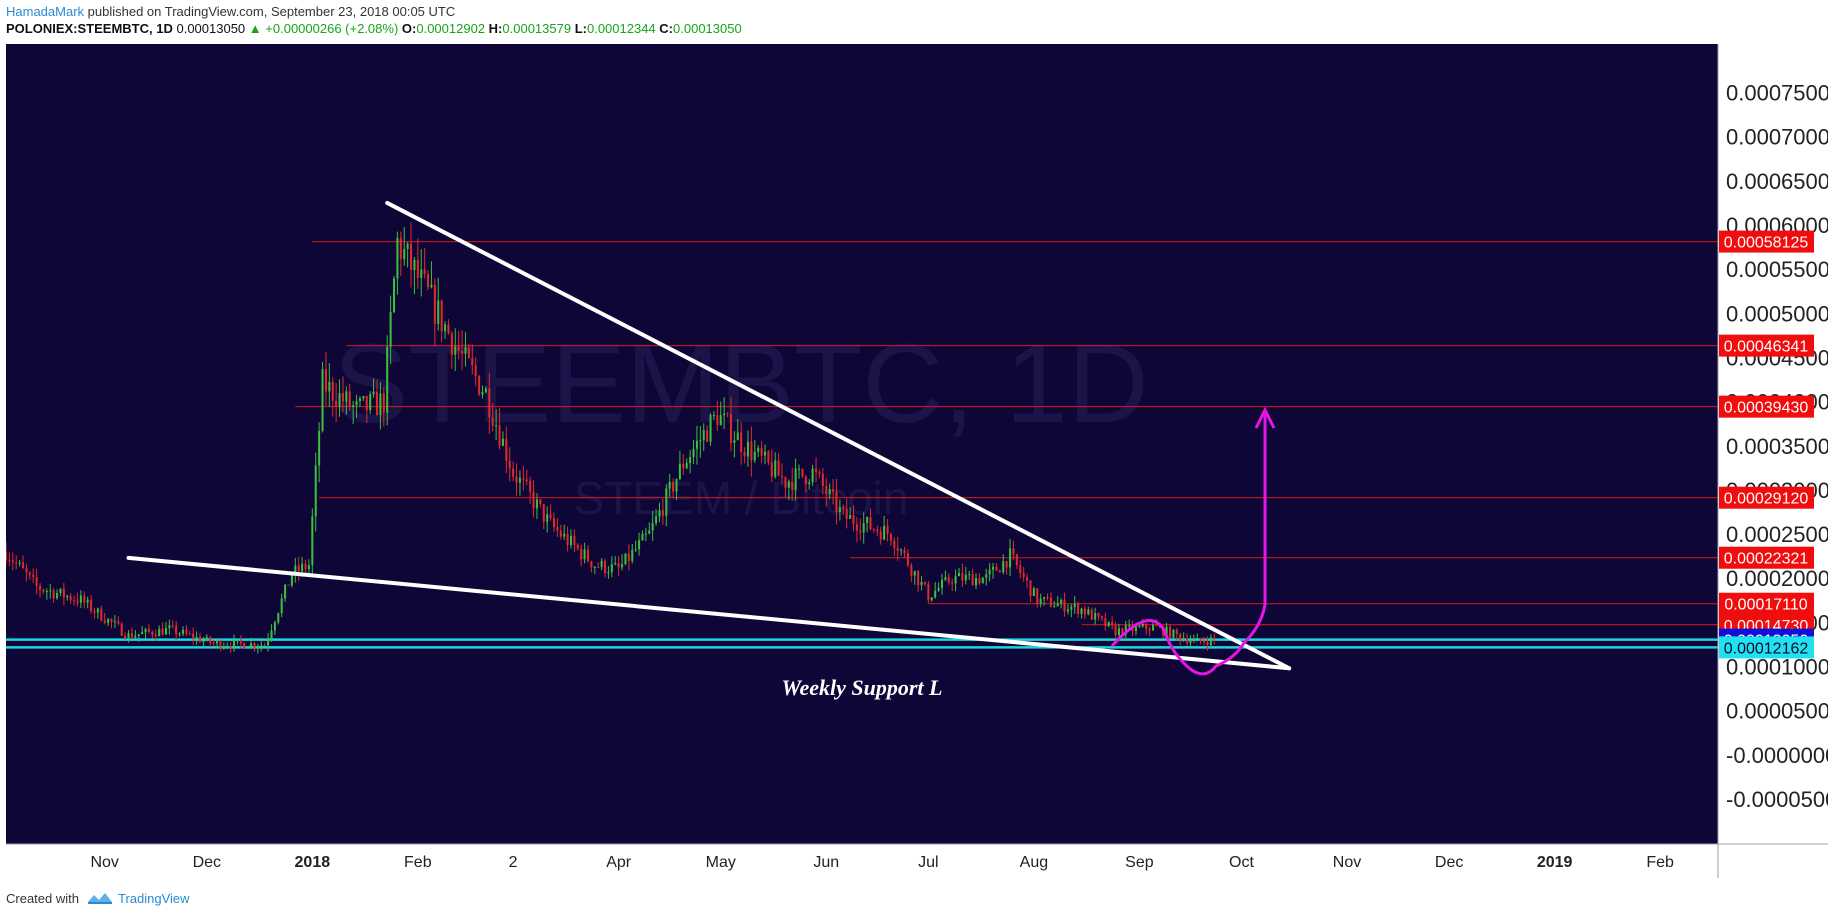  Describe the element at coordinates (1139, 862) in the screenshot. I see `time-tick-label: Sep` at that location.